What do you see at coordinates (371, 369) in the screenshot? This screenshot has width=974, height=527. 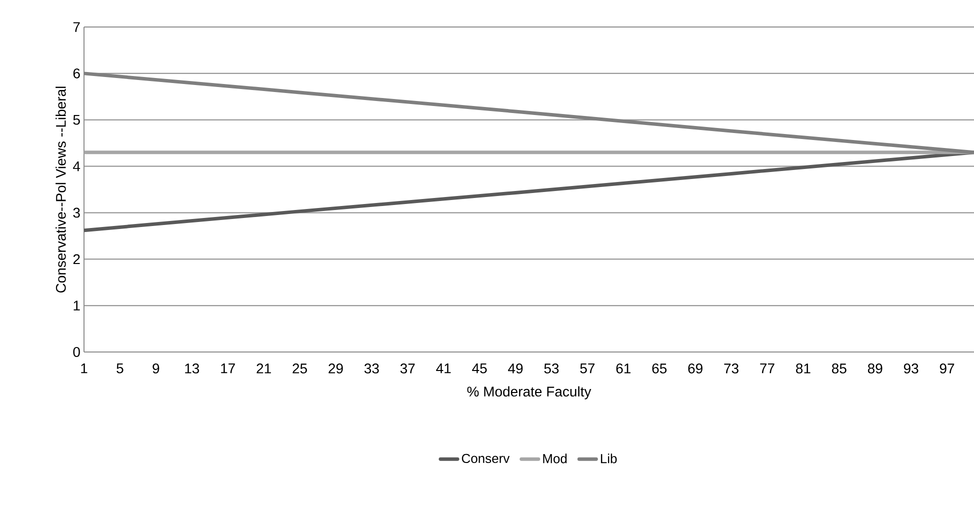 I see `x-tick-label: 33` at bounding box center [371, 369].